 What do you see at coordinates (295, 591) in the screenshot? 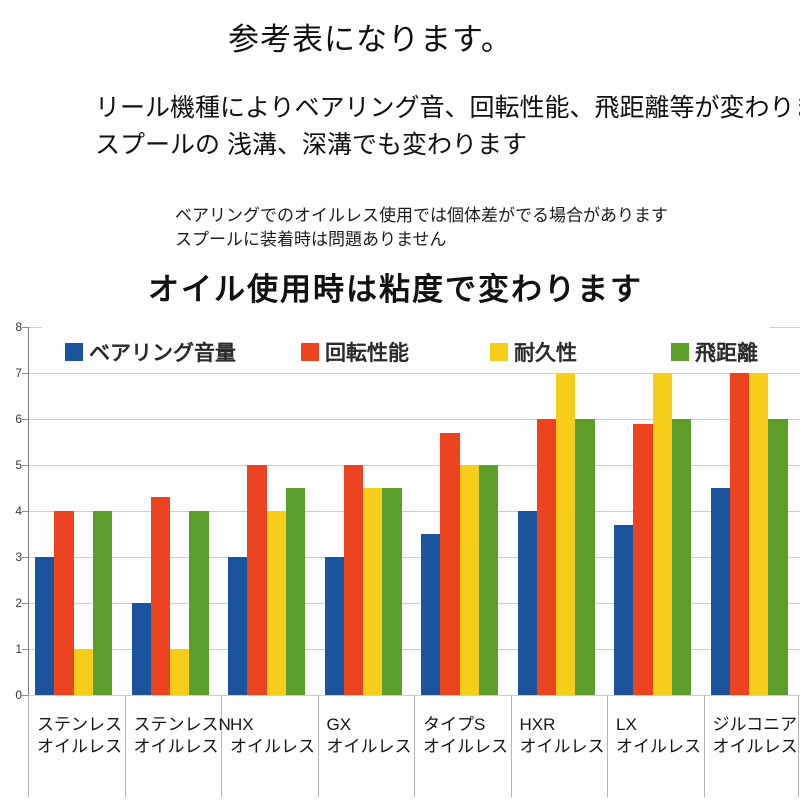
I see `bar-飛距離-HX` at bounding box center [295, 591].